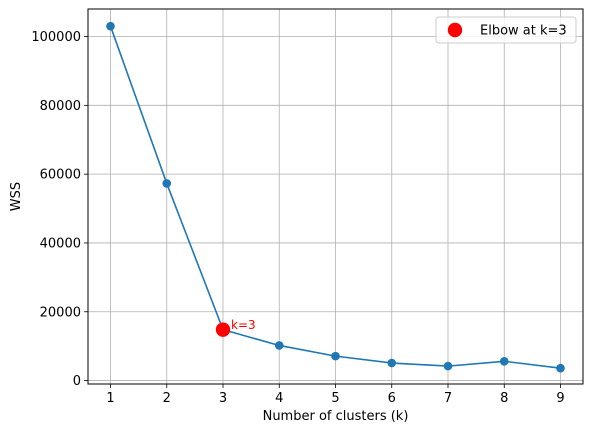  I want to click on x-tick-label: 3, so click(223, 398).